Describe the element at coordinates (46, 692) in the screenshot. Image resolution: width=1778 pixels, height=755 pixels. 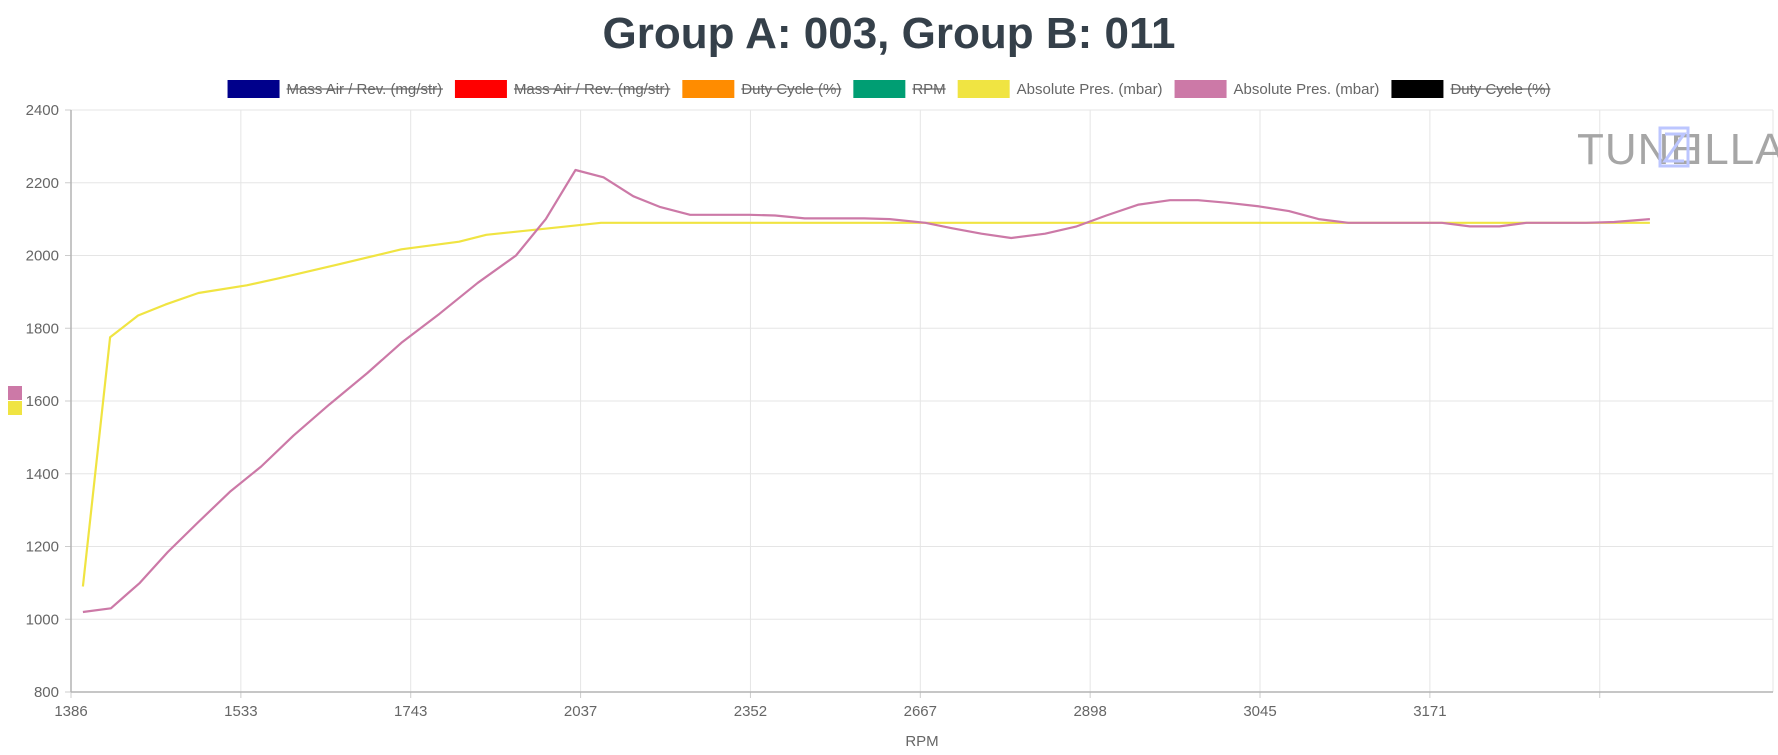
I see `y-tick-label: 800` at that location.